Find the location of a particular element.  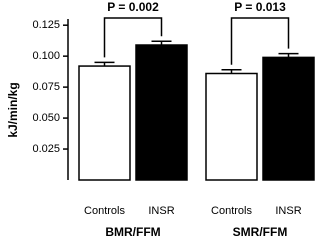

y-tick-label: 0.025 is located at coordinates (46, 149).